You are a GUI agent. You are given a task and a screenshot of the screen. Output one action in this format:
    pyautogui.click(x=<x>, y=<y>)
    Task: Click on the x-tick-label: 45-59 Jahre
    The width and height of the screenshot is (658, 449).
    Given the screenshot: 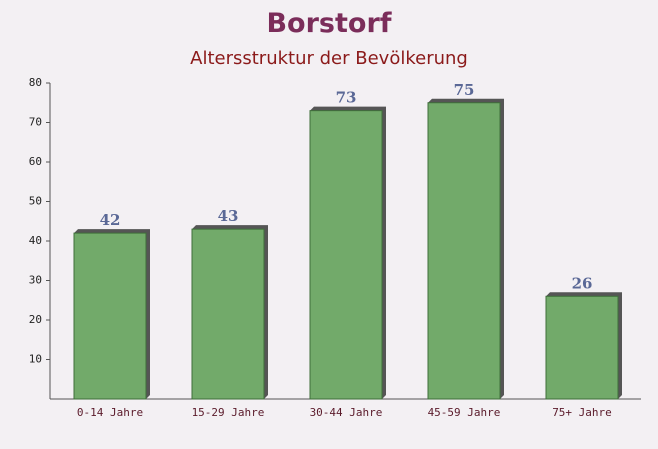 What is the action you would take?
    pyautogui.click(x=464, y=412)
    